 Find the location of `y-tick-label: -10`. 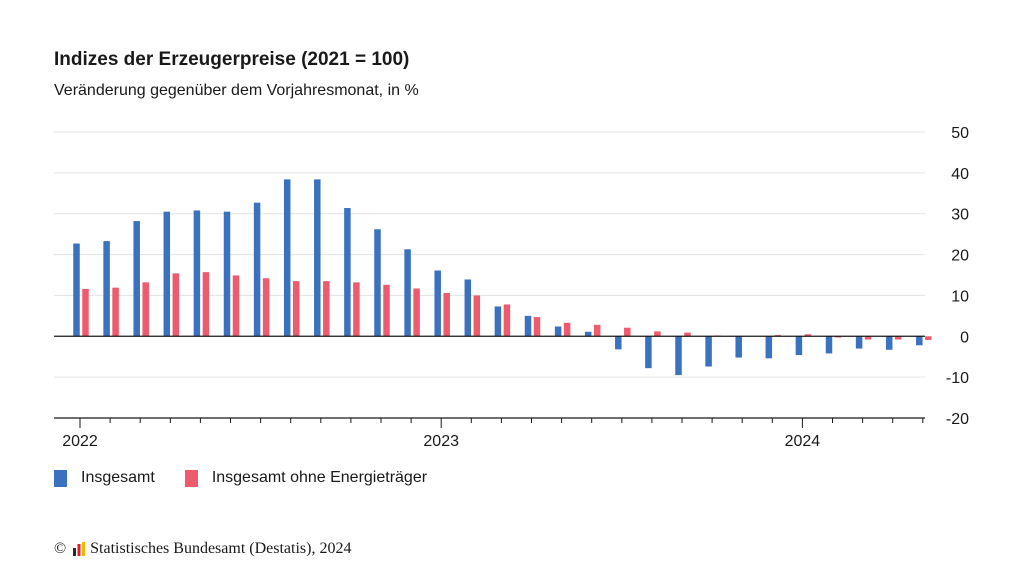

y-tick-label: -10 is located at coordinates (957, 378).